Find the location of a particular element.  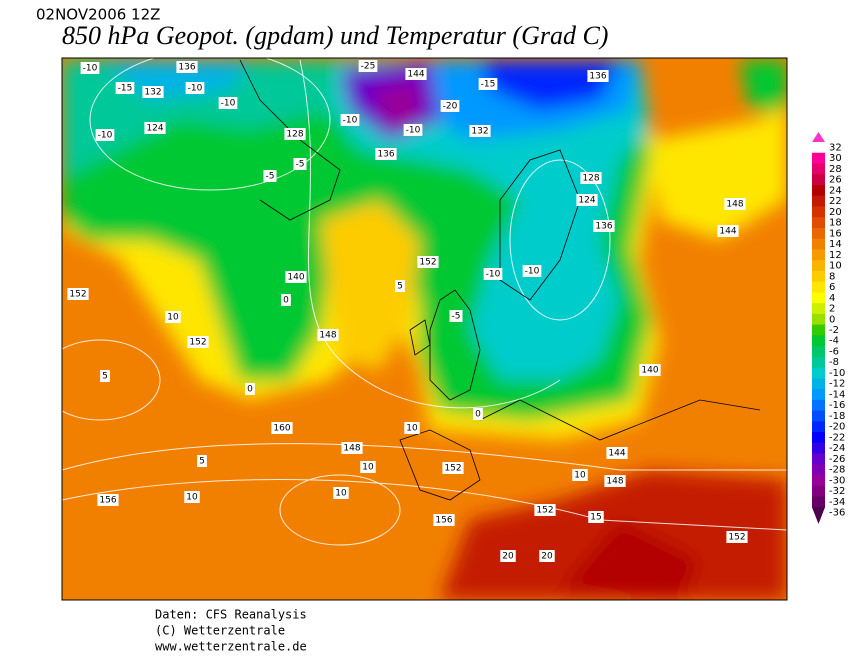

legend-label: 26 is located at coordinates (835, 180).